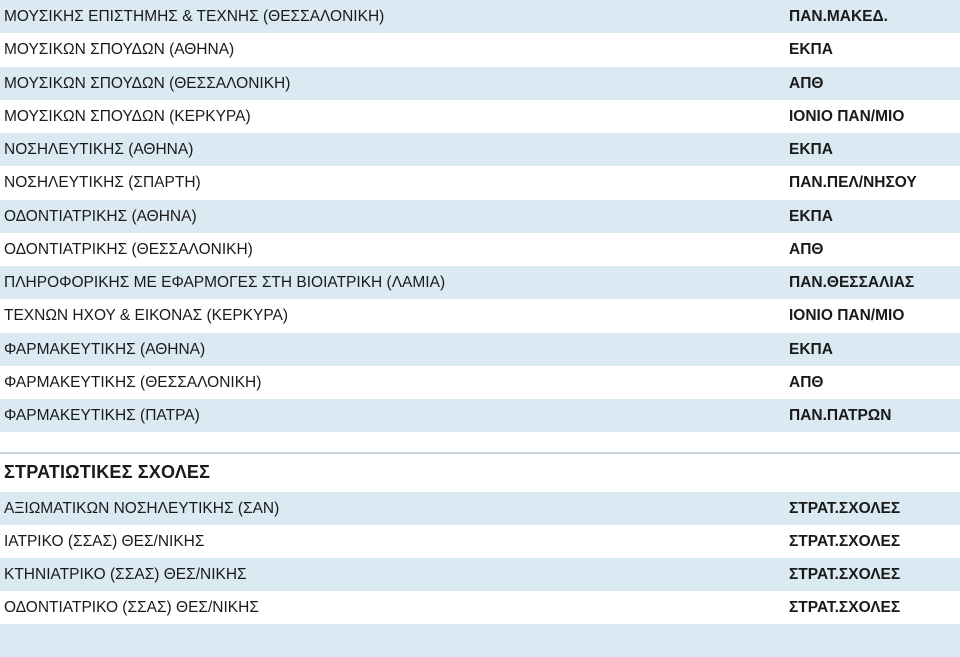 The image size is (960, 657). What do you see at coordinates (480, 416) in the screenshot?
I see `table-row: ΦΑΡΜΑΚΕΥΤΙΚΗΣ (ΠΑΤΡΑ) ΠΑΝ.ΠΑΤΡΩΝ` at bounding box center [480, 416].